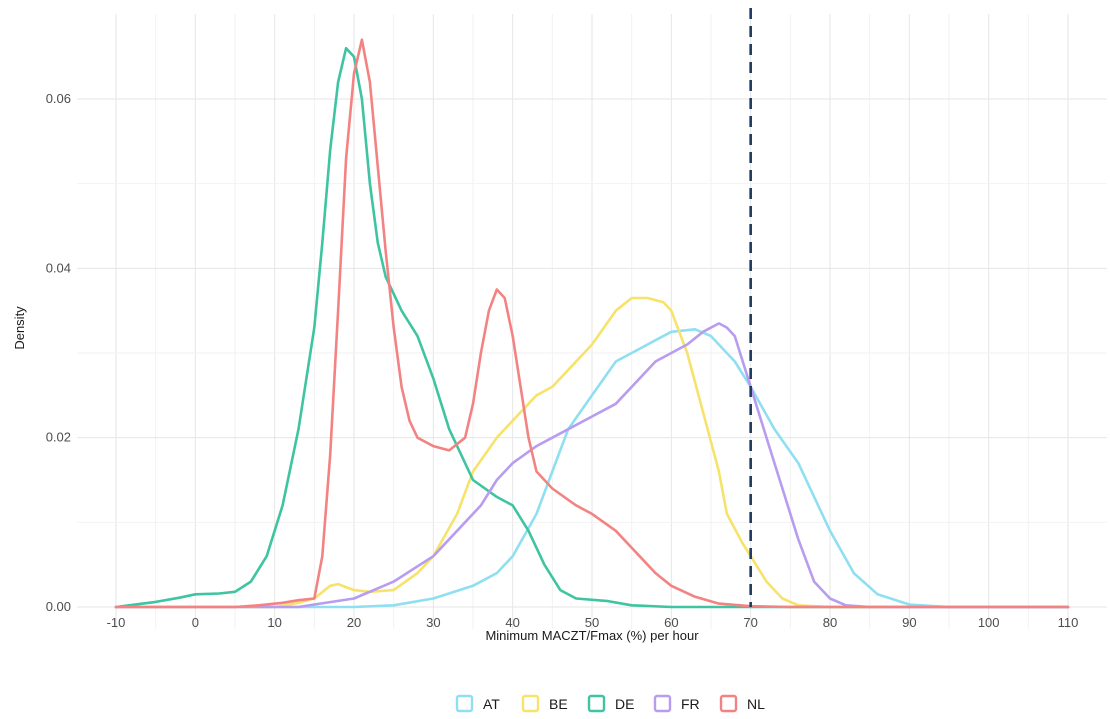  Describe the element at coordinates (354, 622) in the screenshot. I see `x-tick-label: 20` at that location.